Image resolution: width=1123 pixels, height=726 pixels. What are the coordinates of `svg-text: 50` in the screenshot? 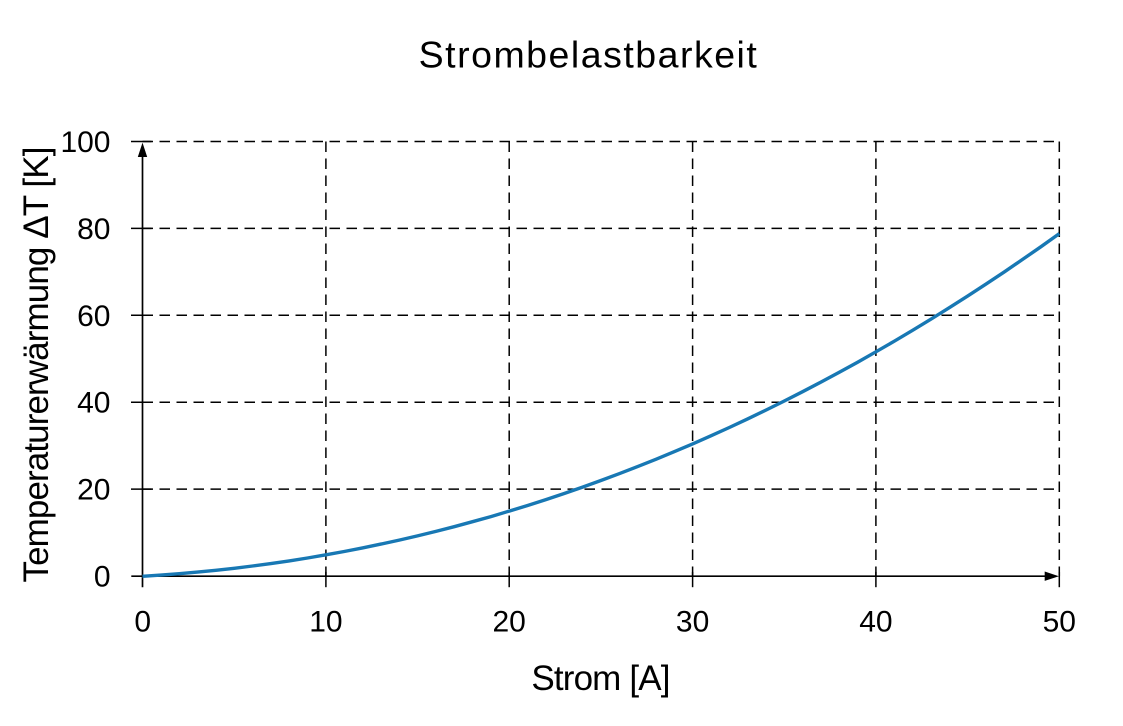 It's located at (1059, 622).